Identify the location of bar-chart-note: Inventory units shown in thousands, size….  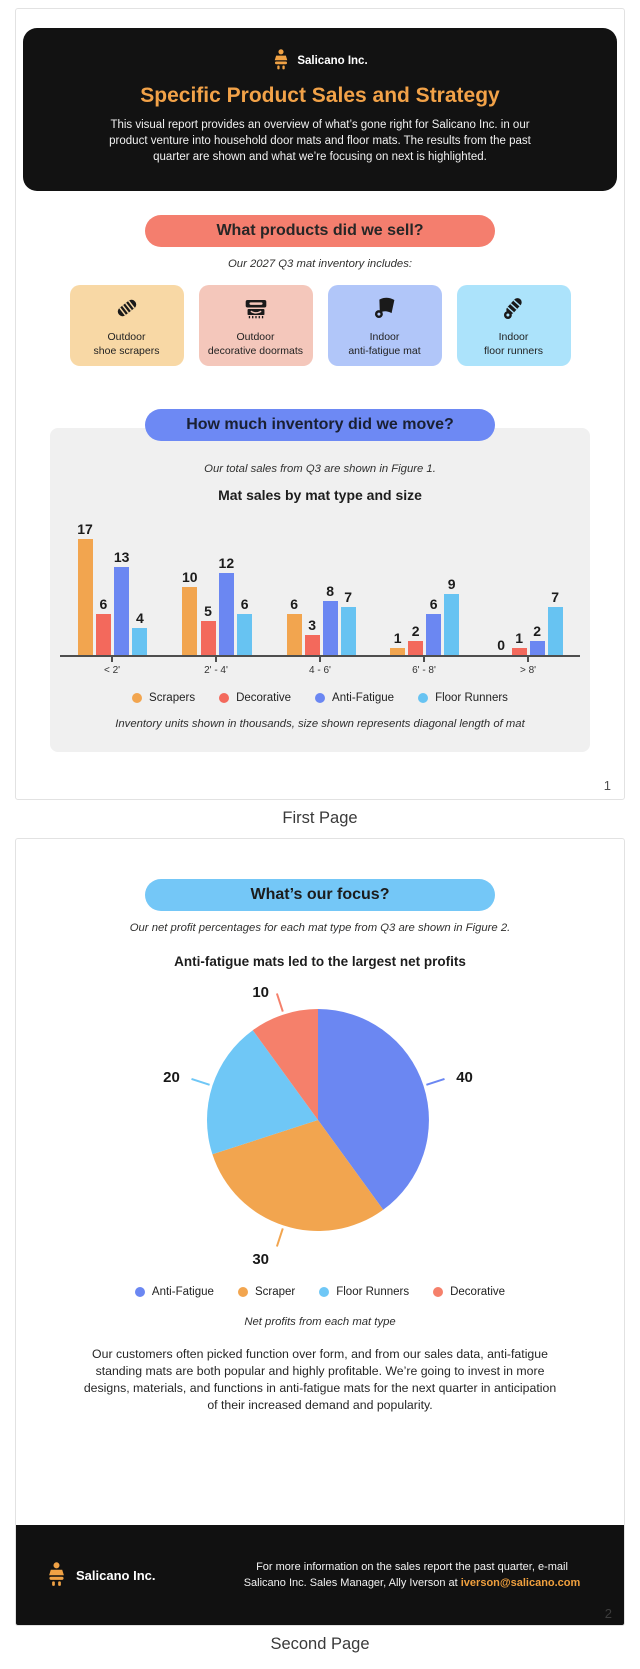
(320, 724).